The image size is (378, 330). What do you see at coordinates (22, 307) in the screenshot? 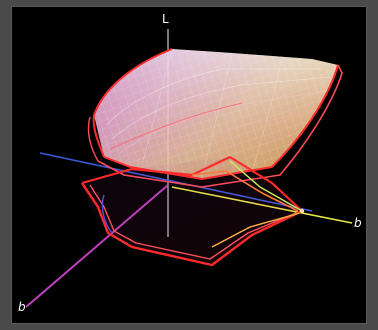
I see `a-axis-label: b` at bounding box center [22, 307].